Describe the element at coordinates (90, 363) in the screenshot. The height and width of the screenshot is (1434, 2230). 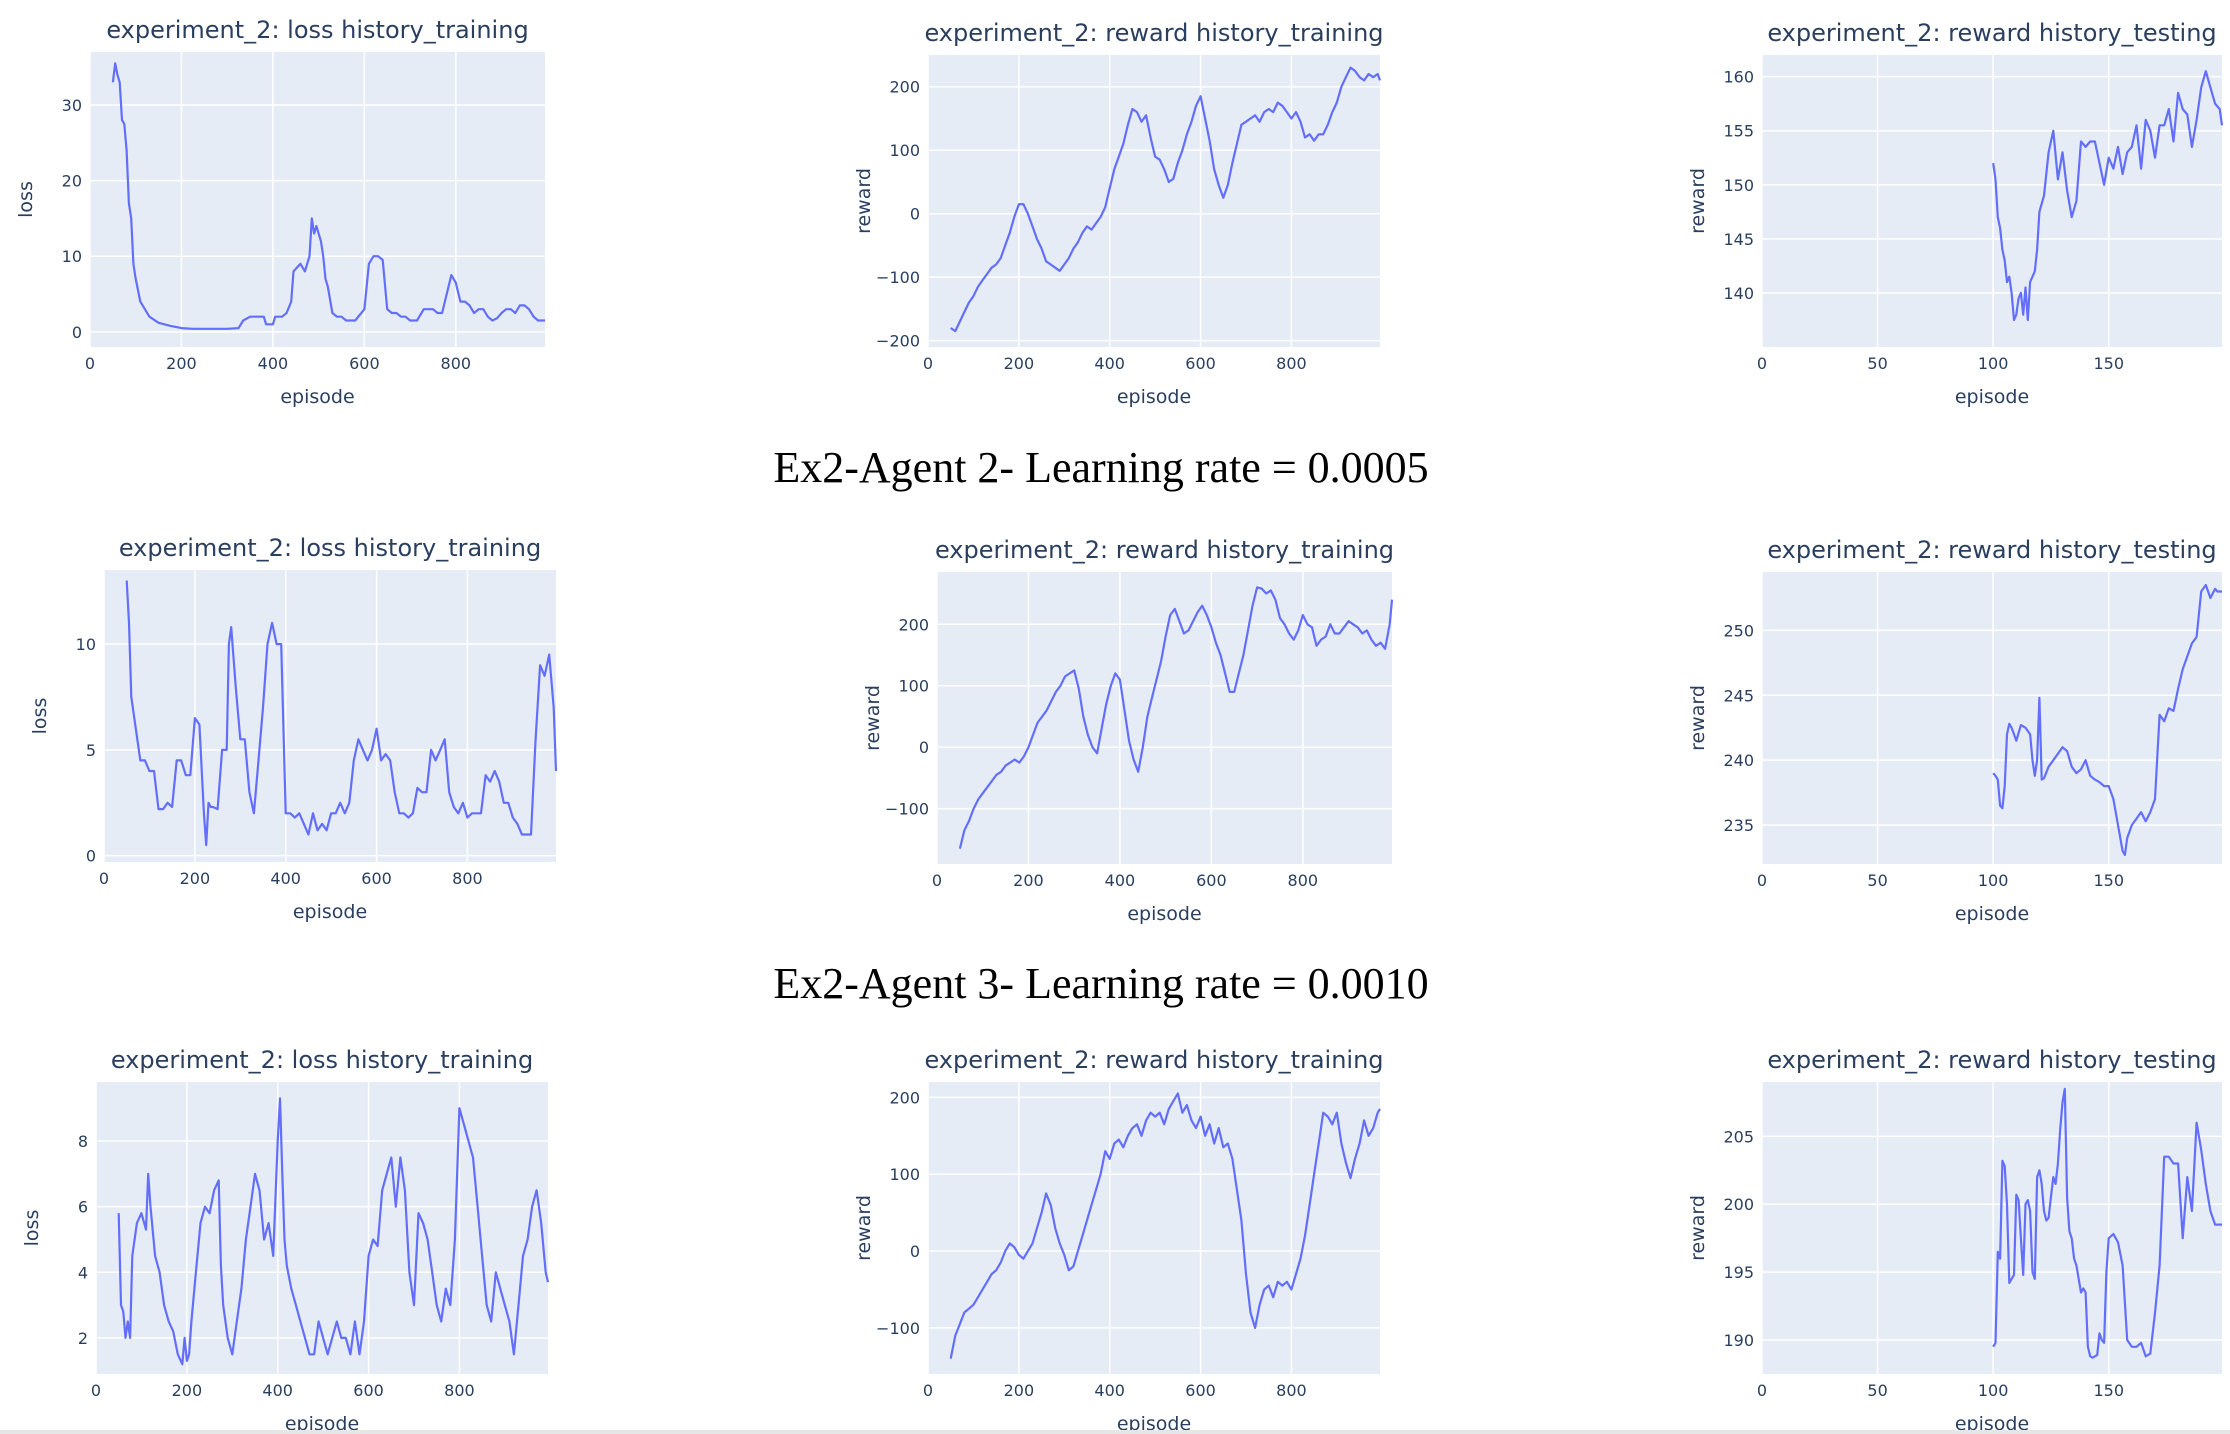
I see `chart-1-x-tick-label: 0` at that location.